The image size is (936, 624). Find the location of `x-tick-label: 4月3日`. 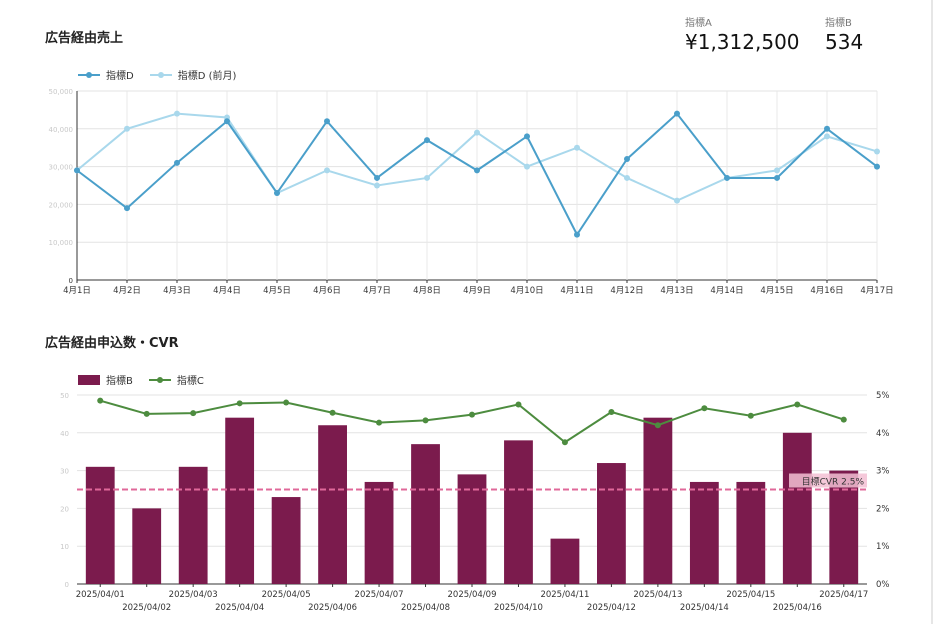

x-tick-label: 4月3日 is located at coordinates (177, 291).